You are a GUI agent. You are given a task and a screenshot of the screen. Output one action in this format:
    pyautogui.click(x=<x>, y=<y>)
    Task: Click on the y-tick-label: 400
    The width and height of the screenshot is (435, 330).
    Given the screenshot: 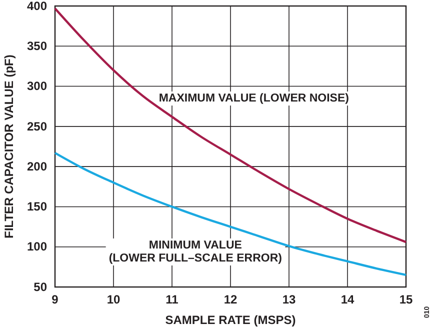 What is the action you would take?
    pyautogui.click(x=37, y=6)
    